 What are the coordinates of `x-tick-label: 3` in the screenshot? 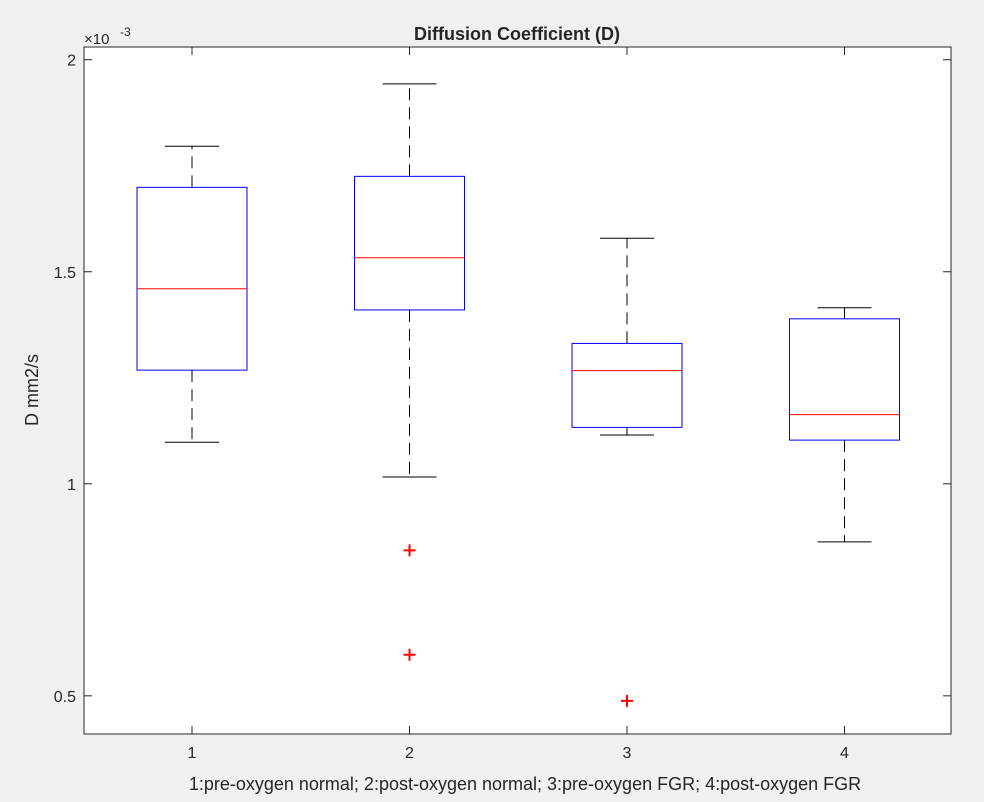 It's located at (627, 753).